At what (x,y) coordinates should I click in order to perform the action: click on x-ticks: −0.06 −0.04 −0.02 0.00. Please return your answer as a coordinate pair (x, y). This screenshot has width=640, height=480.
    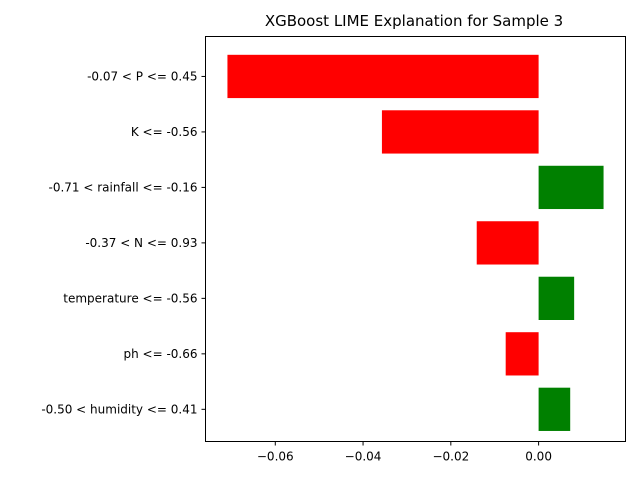
    Looking at the image, I should click on (404, 452).